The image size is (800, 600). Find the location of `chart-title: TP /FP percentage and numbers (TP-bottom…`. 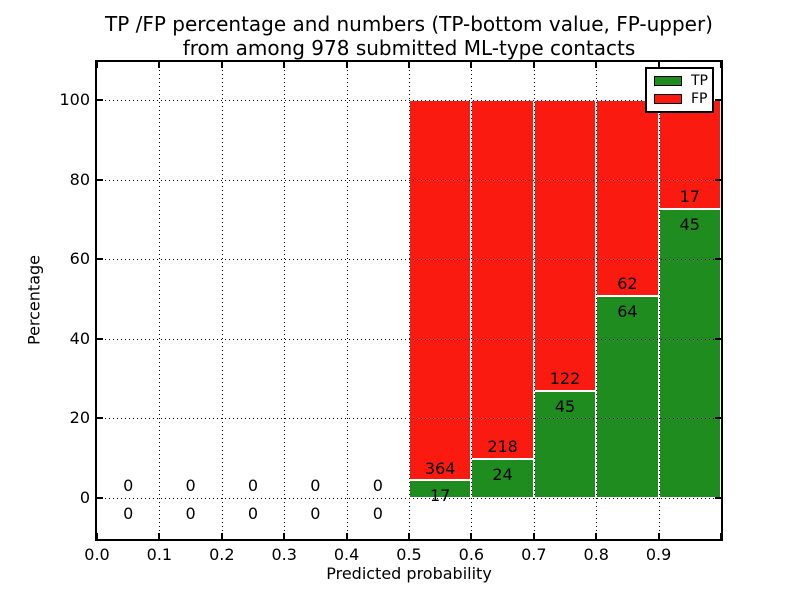

chart-title: TP /FP percentage and numbers (TP-bottom… is located at coordinates (409, 36).